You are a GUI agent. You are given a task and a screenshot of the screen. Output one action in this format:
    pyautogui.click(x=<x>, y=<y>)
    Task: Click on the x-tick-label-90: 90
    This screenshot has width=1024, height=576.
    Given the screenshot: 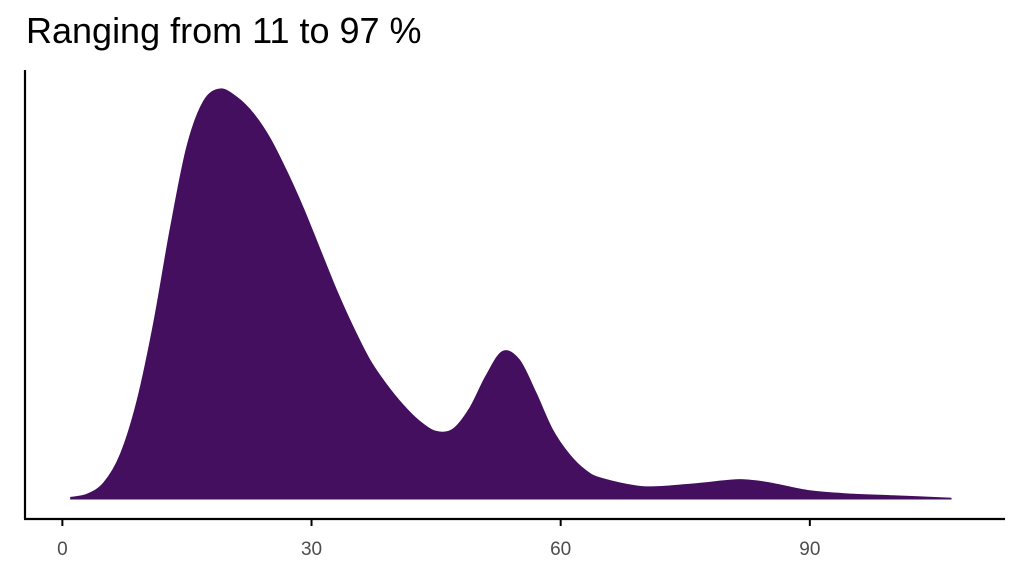 What is the action you would take?
    pyautogui.click(x=809, y=549)
    